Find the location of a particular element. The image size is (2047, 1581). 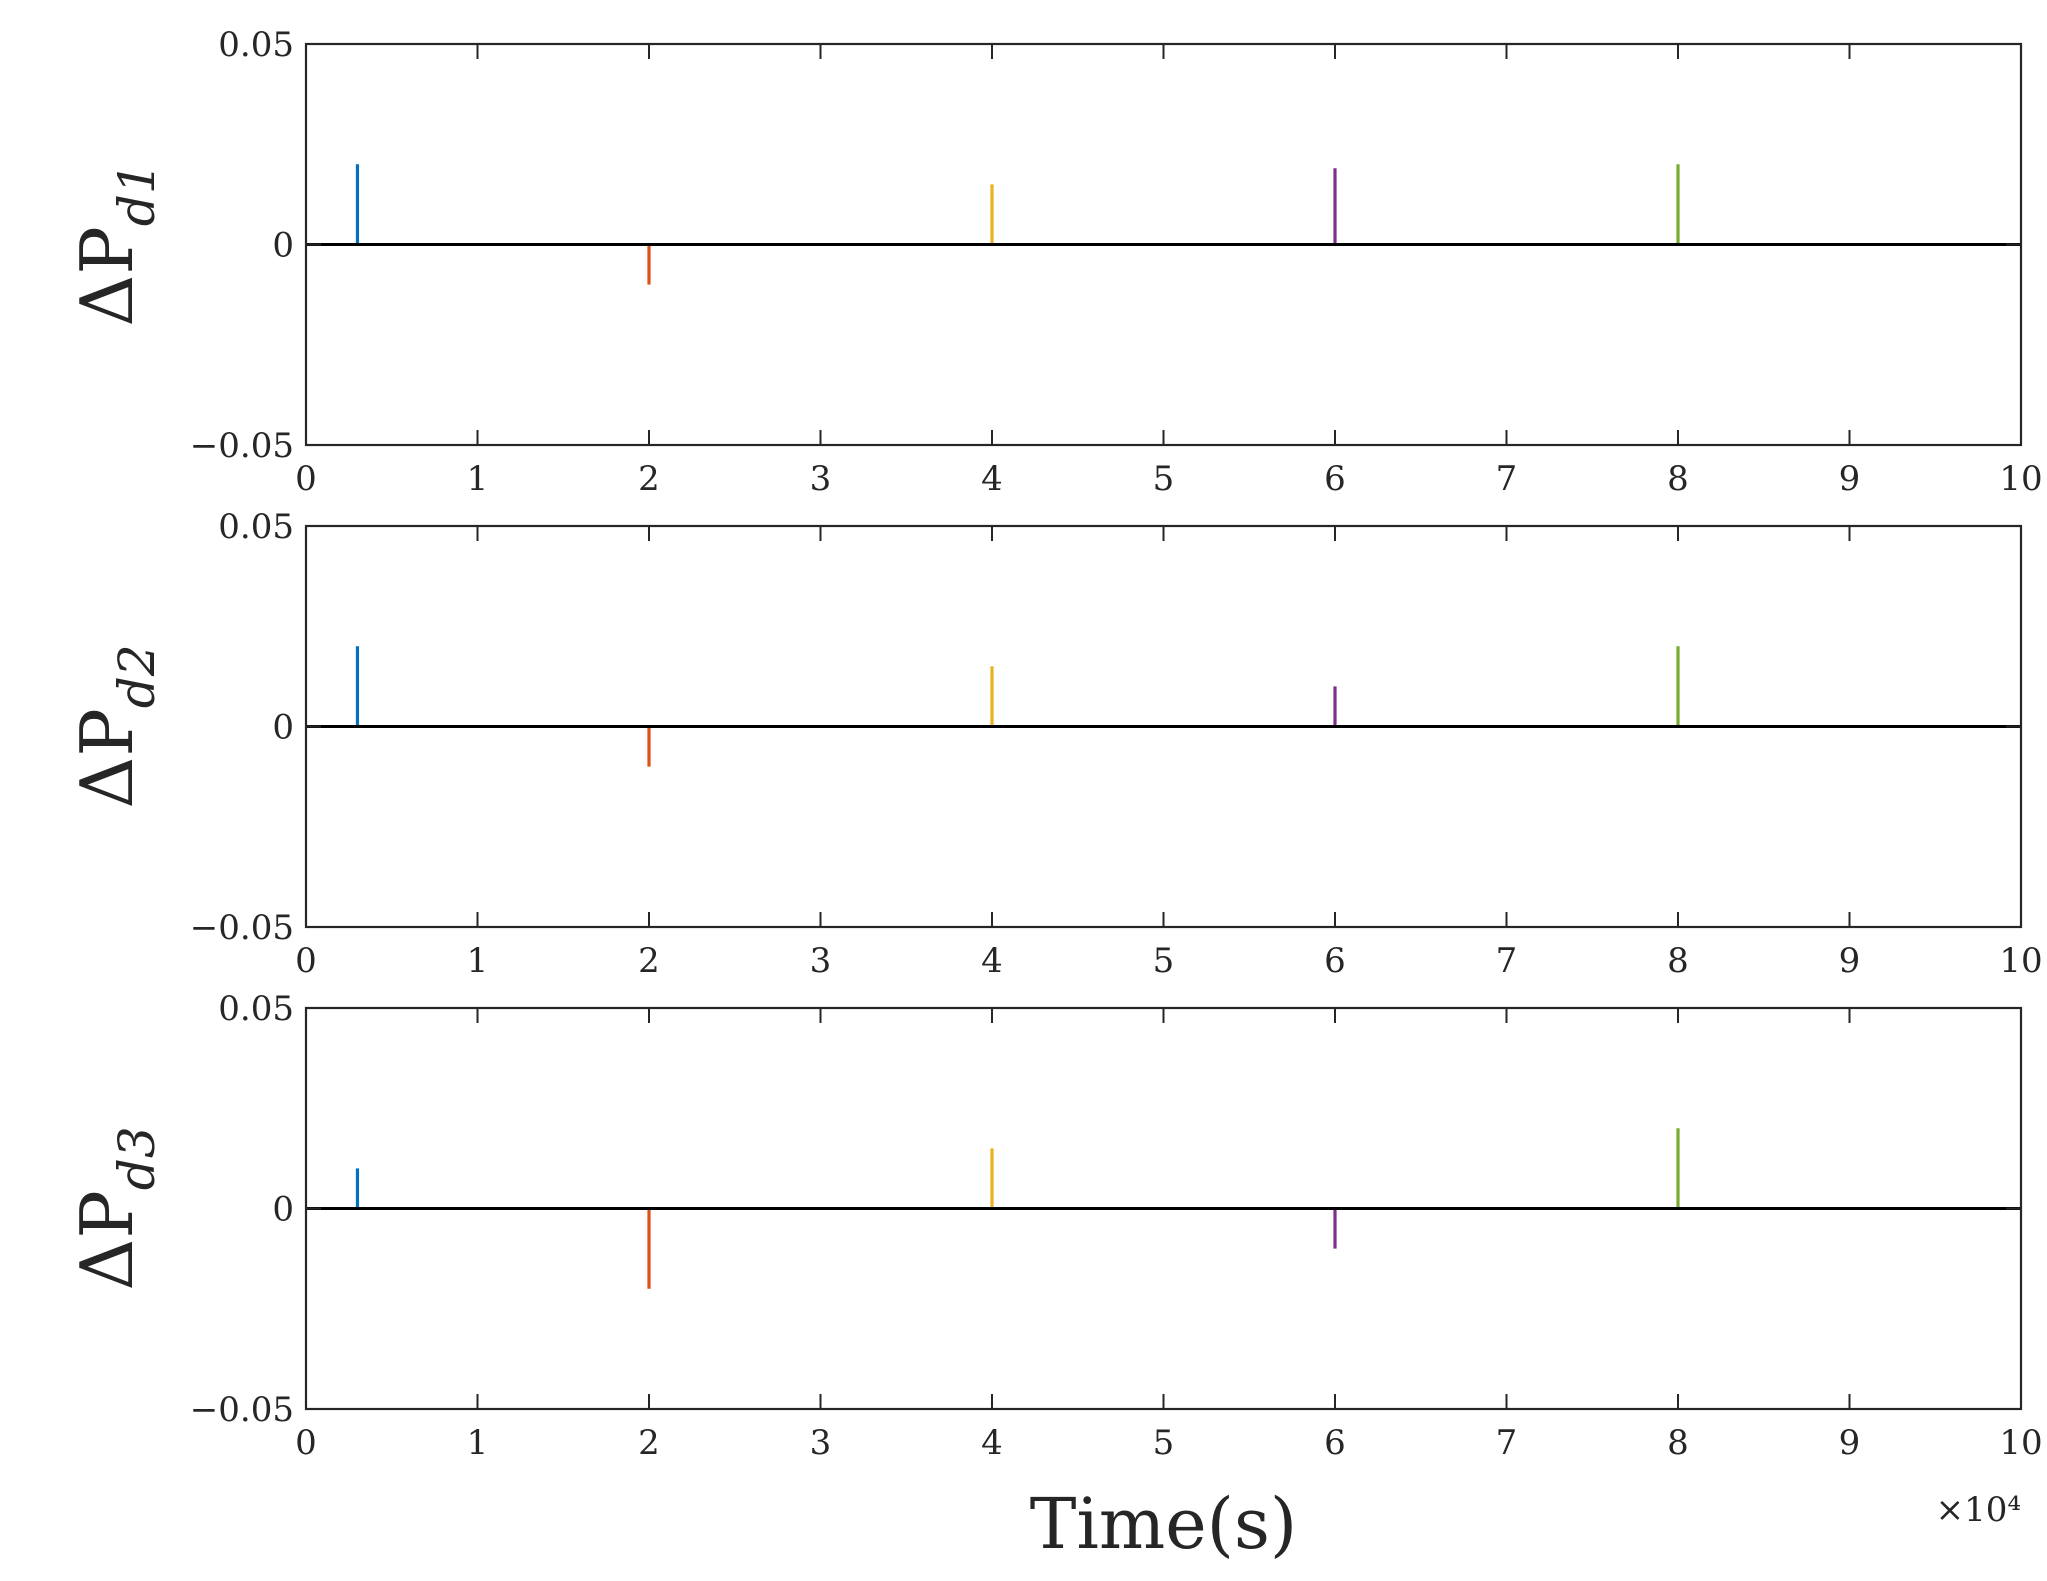

x-axis-label: Time(s) is located at coordinates (1163, 1524).